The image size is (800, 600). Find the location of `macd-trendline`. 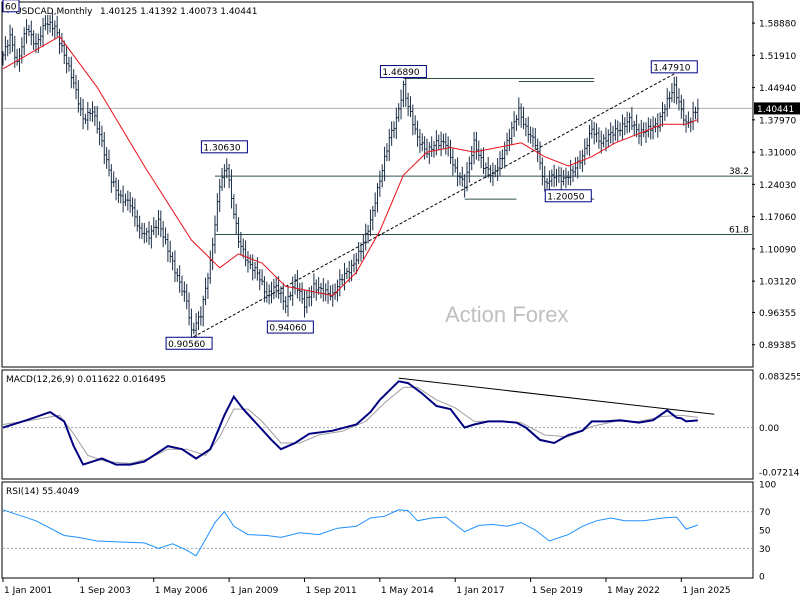

macd-trendline is located at coordinates (556, 396).